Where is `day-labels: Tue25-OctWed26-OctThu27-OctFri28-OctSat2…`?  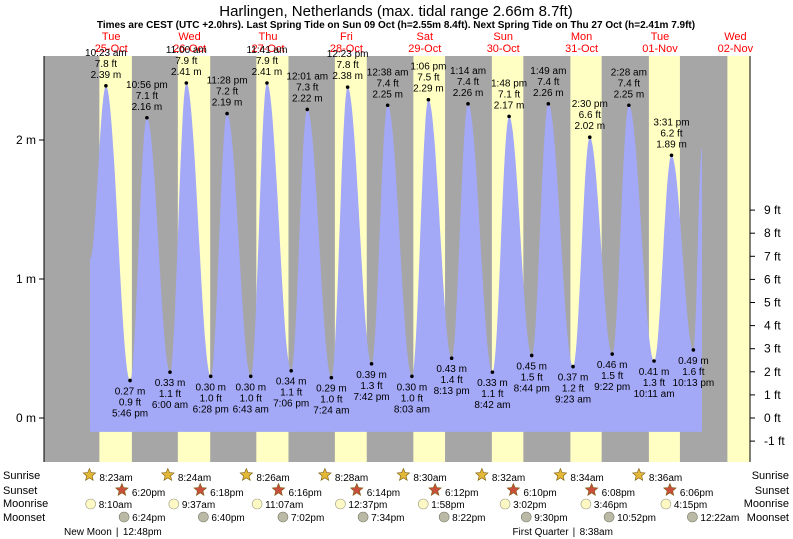
day-labels: Tue25-OctWed26-OctThu27-OctFri28-OctSat2… is located at coordinates (424, 43).